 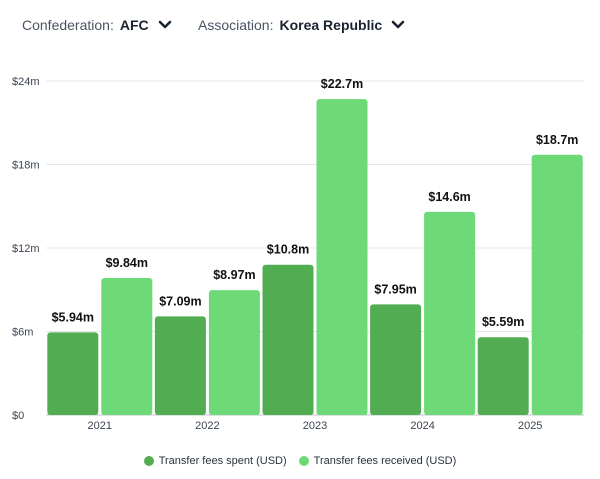 What do you see at coordinates (180, 365) in the screenshot?
I see `bar-spent-2022` at bounding box center [180, 365].